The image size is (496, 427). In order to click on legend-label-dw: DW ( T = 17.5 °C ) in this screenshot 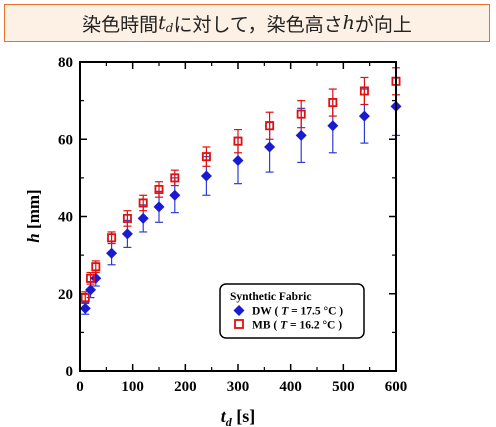, I will do `click(297, 312)`.